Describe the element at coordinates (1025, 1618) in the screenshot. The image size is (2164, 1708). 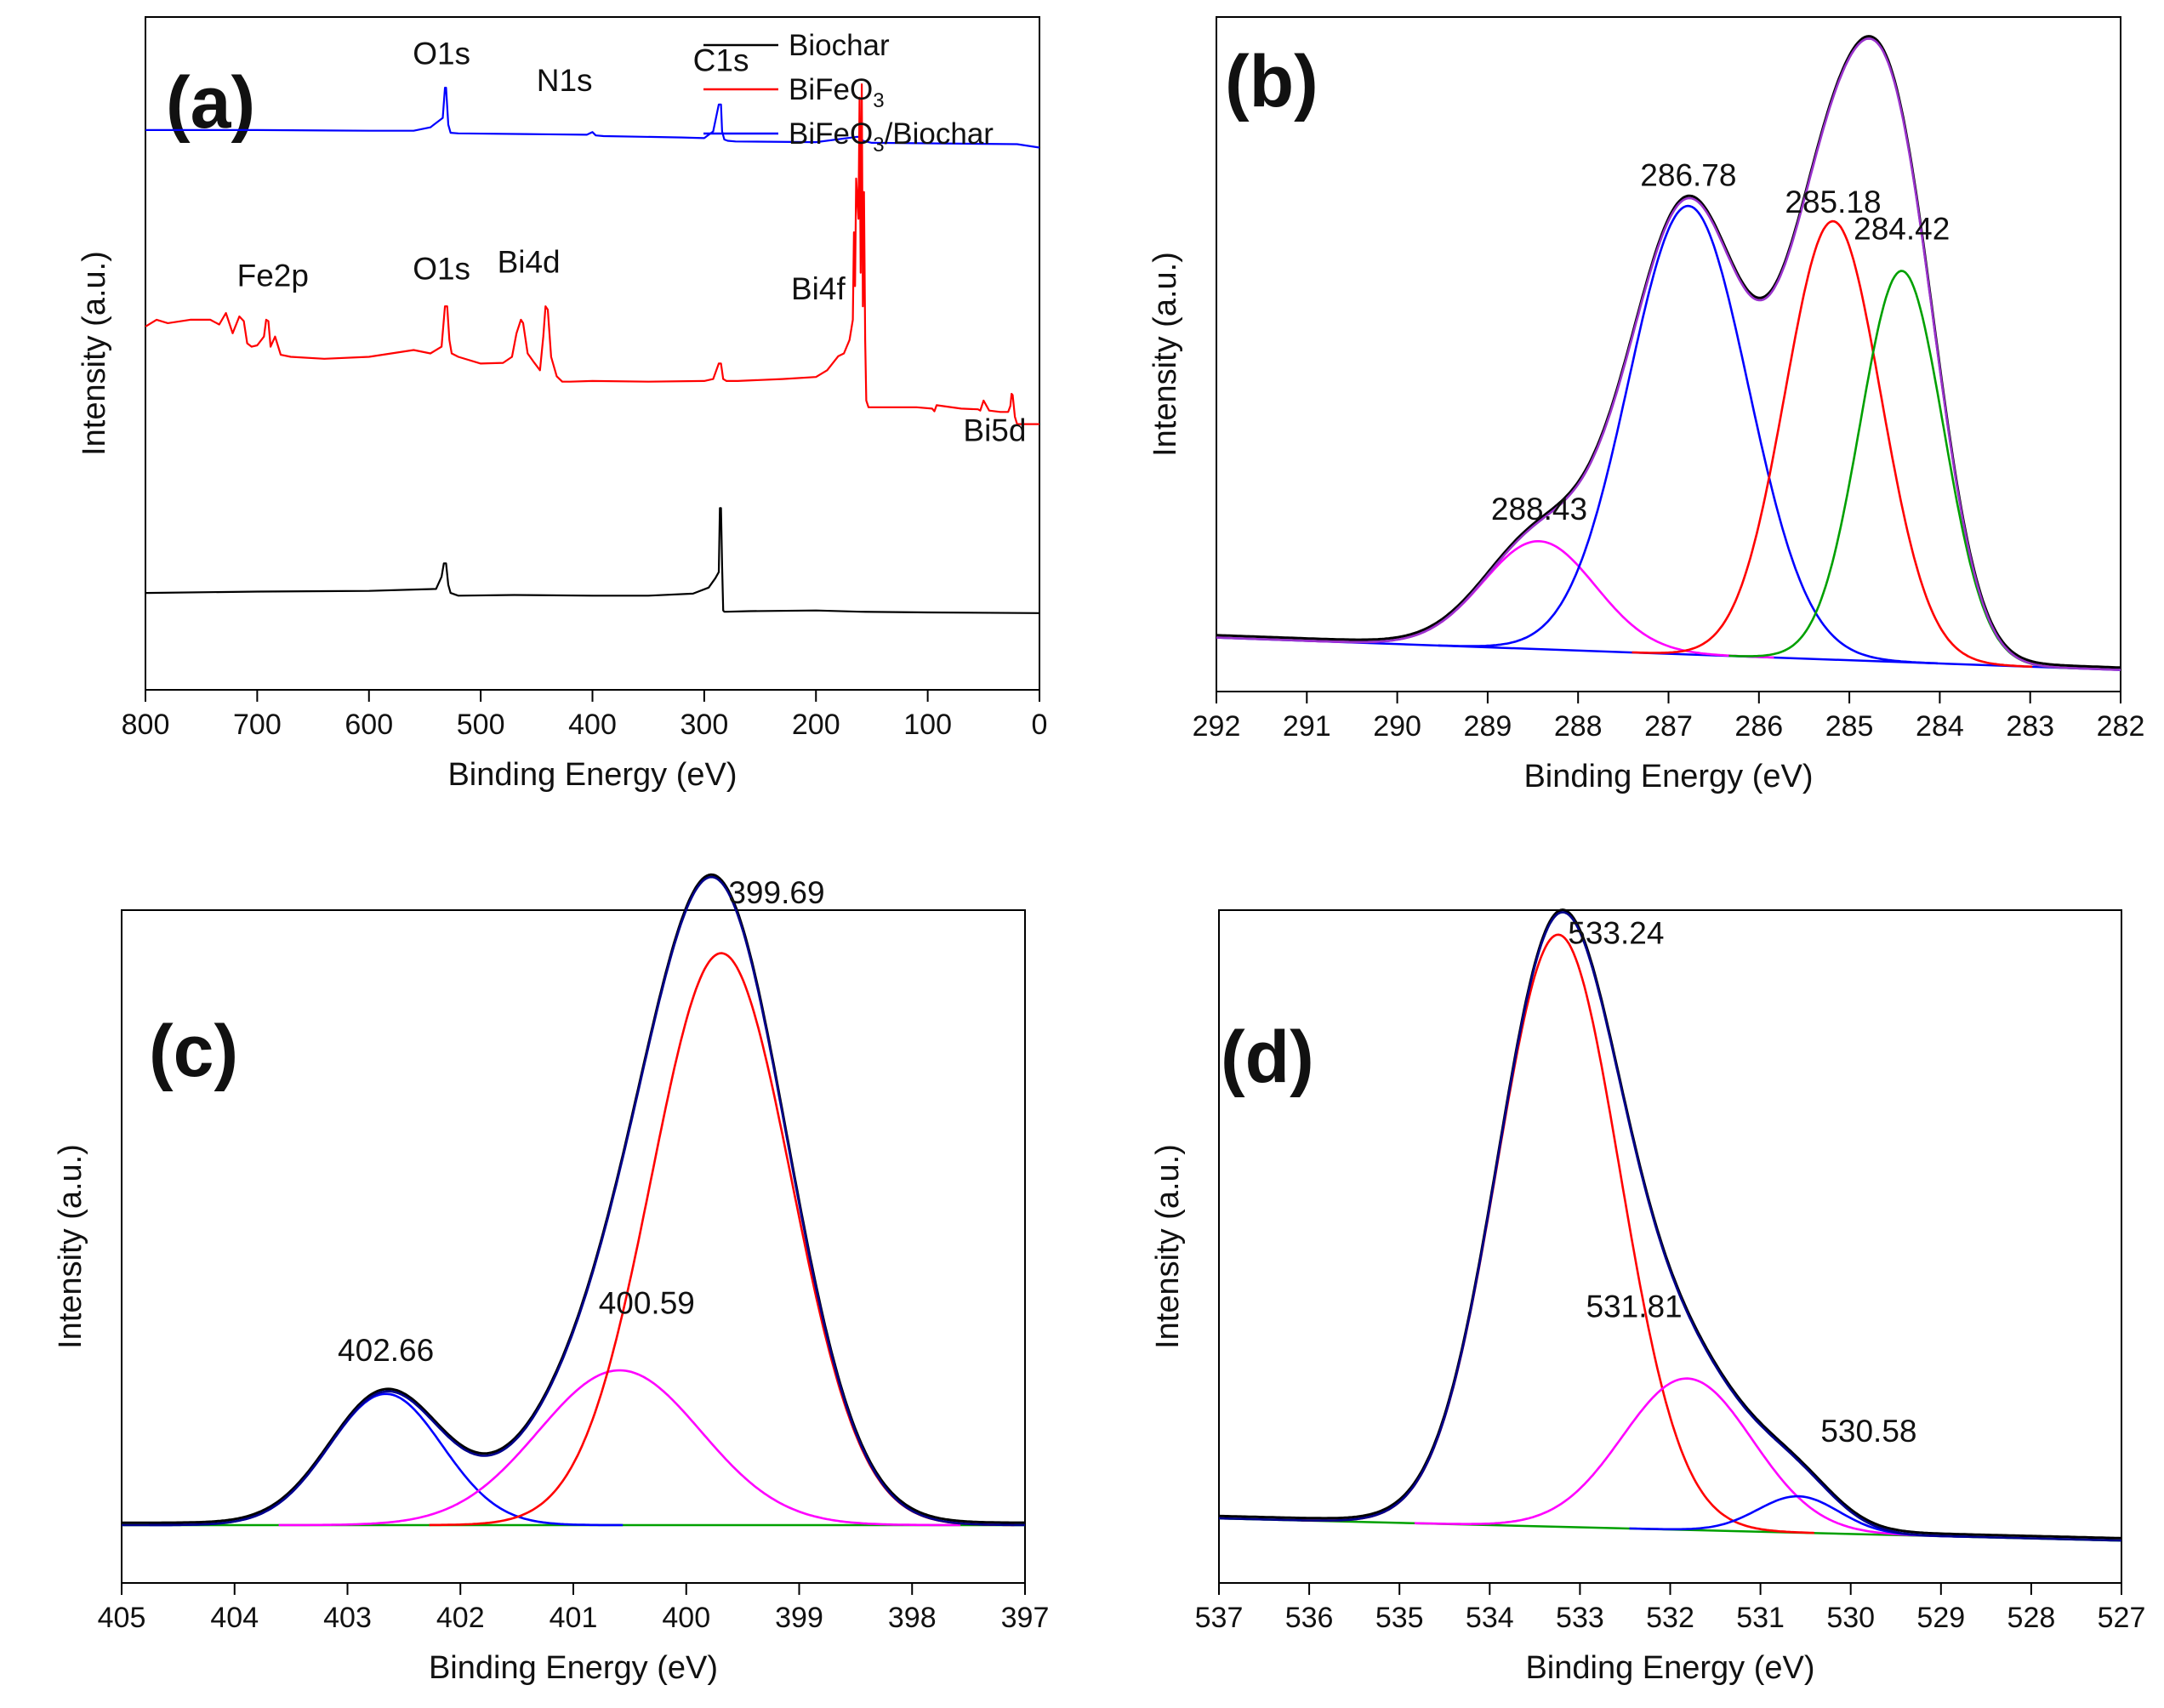
I see `x-tick-label: 397` at that location.